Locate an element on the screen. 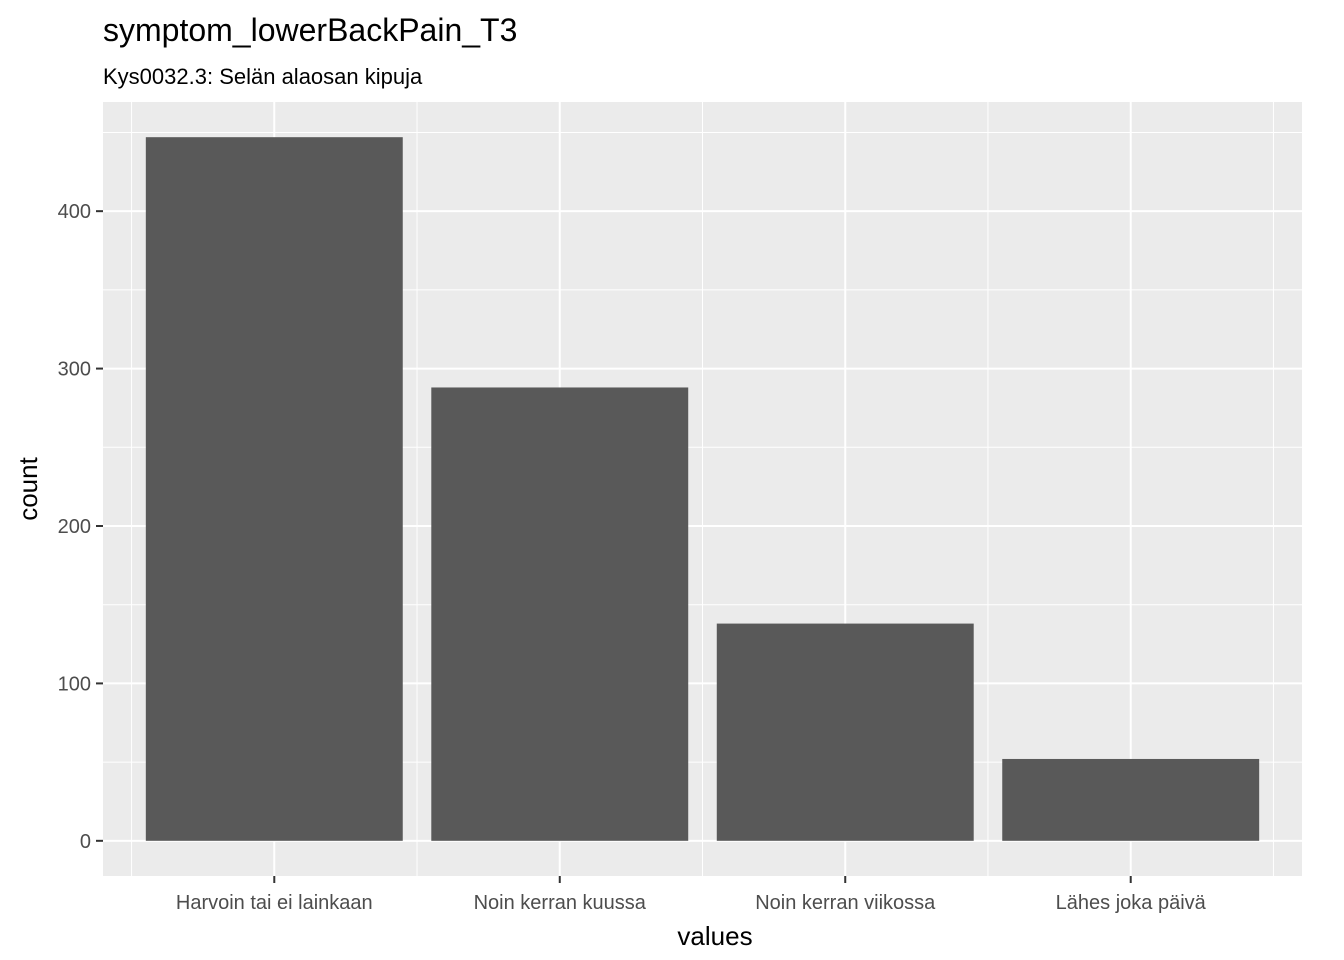 The height and width of the screenshot is (960, 1344). y-tick-label: 400 is located at coordinates (74, 212).